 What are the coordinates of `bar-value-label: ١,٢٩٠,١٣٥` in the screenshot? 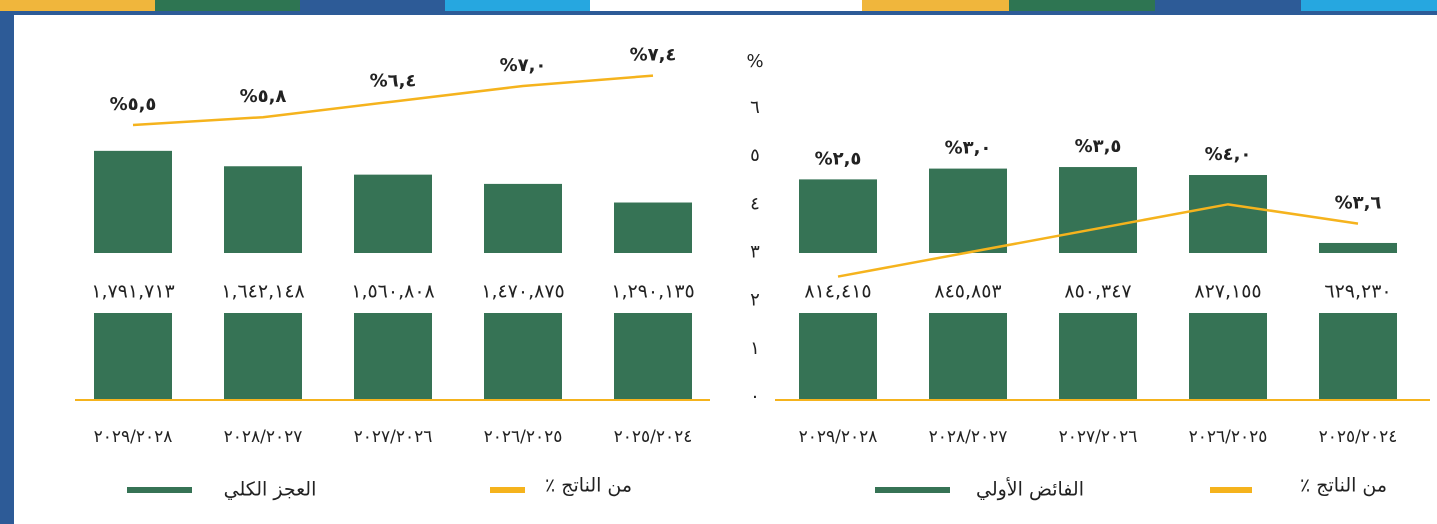 It's located at (653, 292).